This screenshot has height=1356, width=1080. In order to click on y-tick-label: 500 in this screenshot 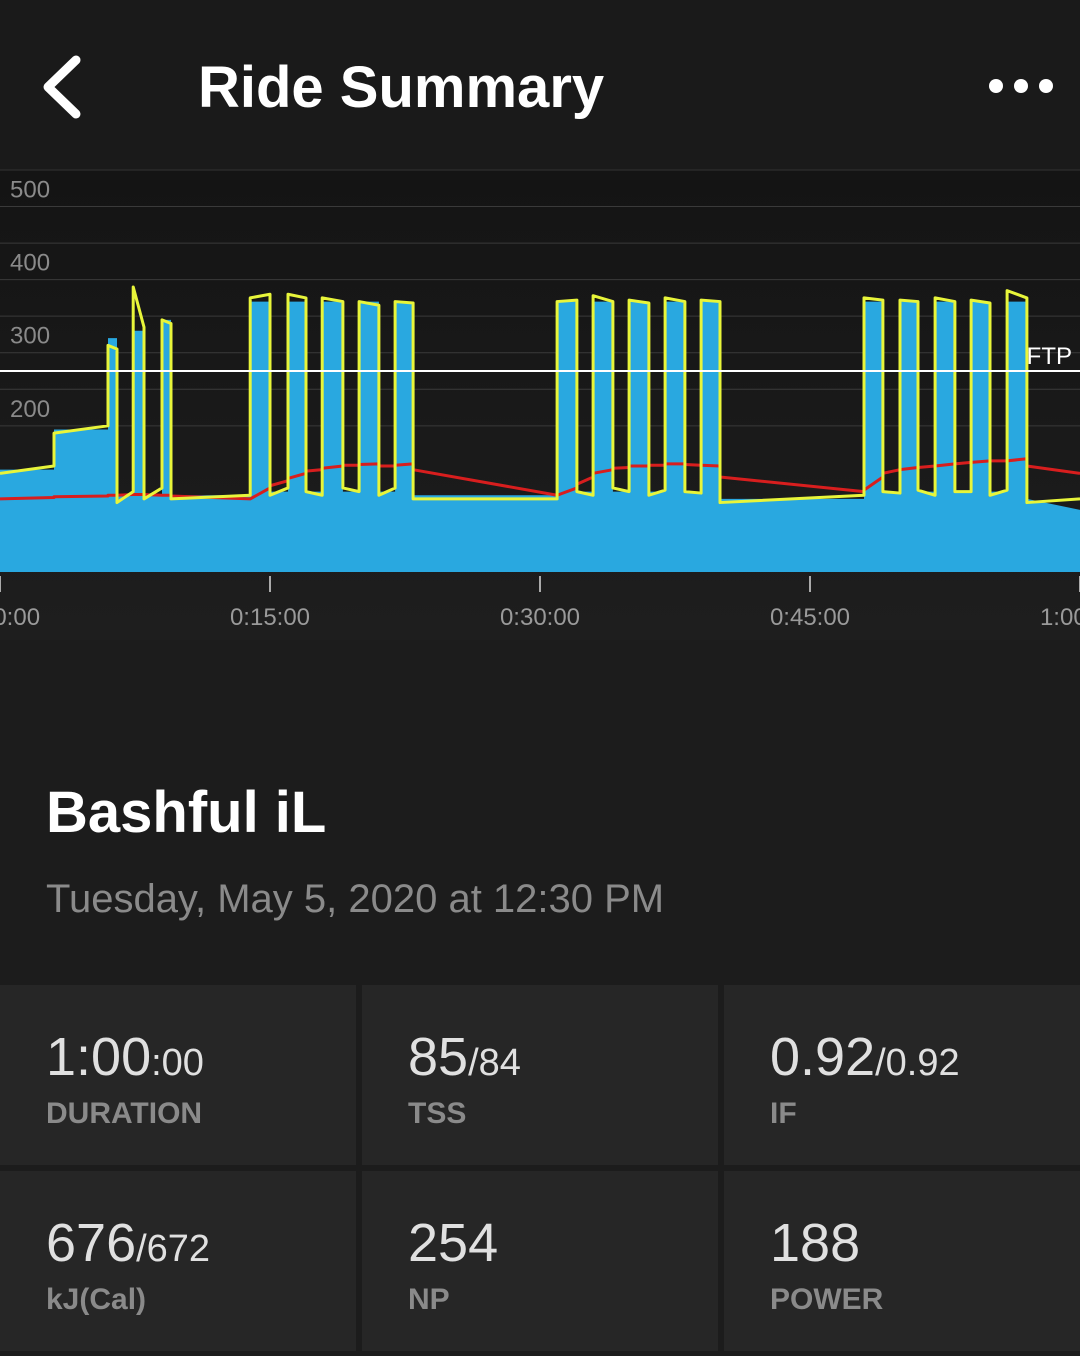, I will do `click(30, 190)`.